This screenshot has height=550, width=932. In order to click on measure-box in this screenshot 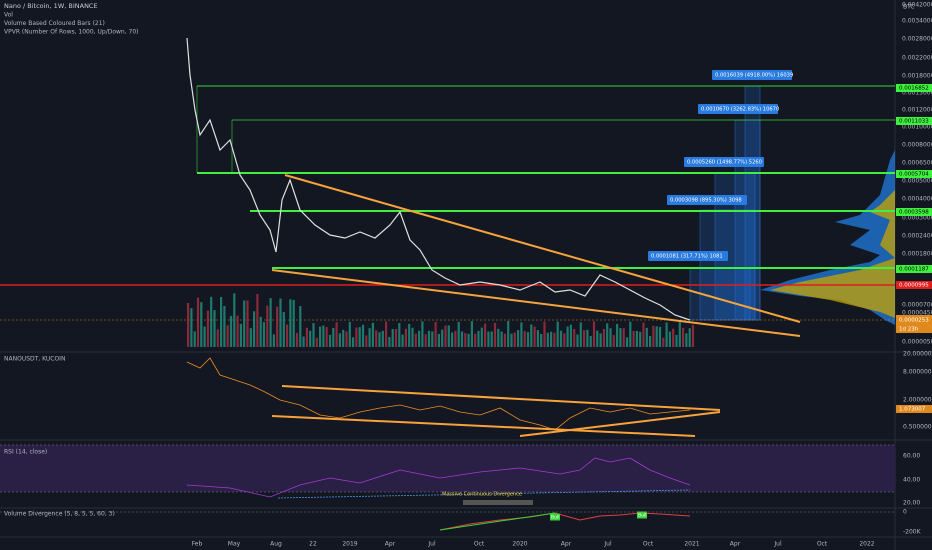, I will do `click(738, 109)`.